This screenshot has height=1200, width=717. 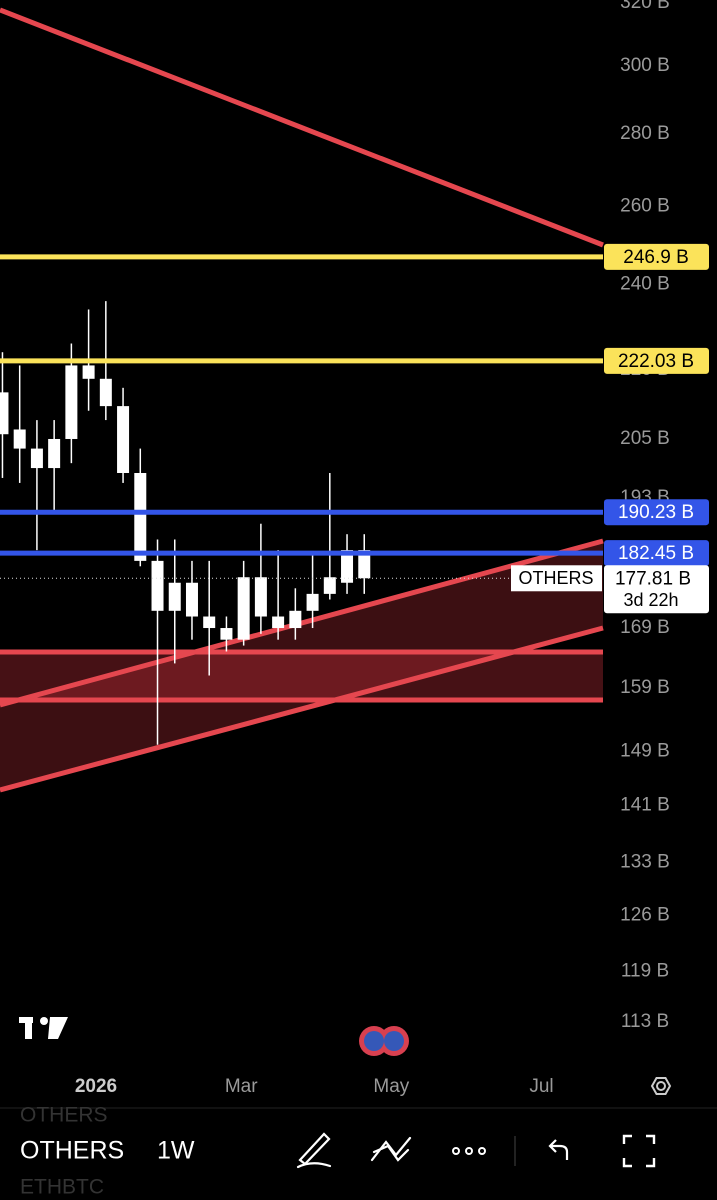 I want to click on y-tick-label: 119 B, so click(x=645, y=970).